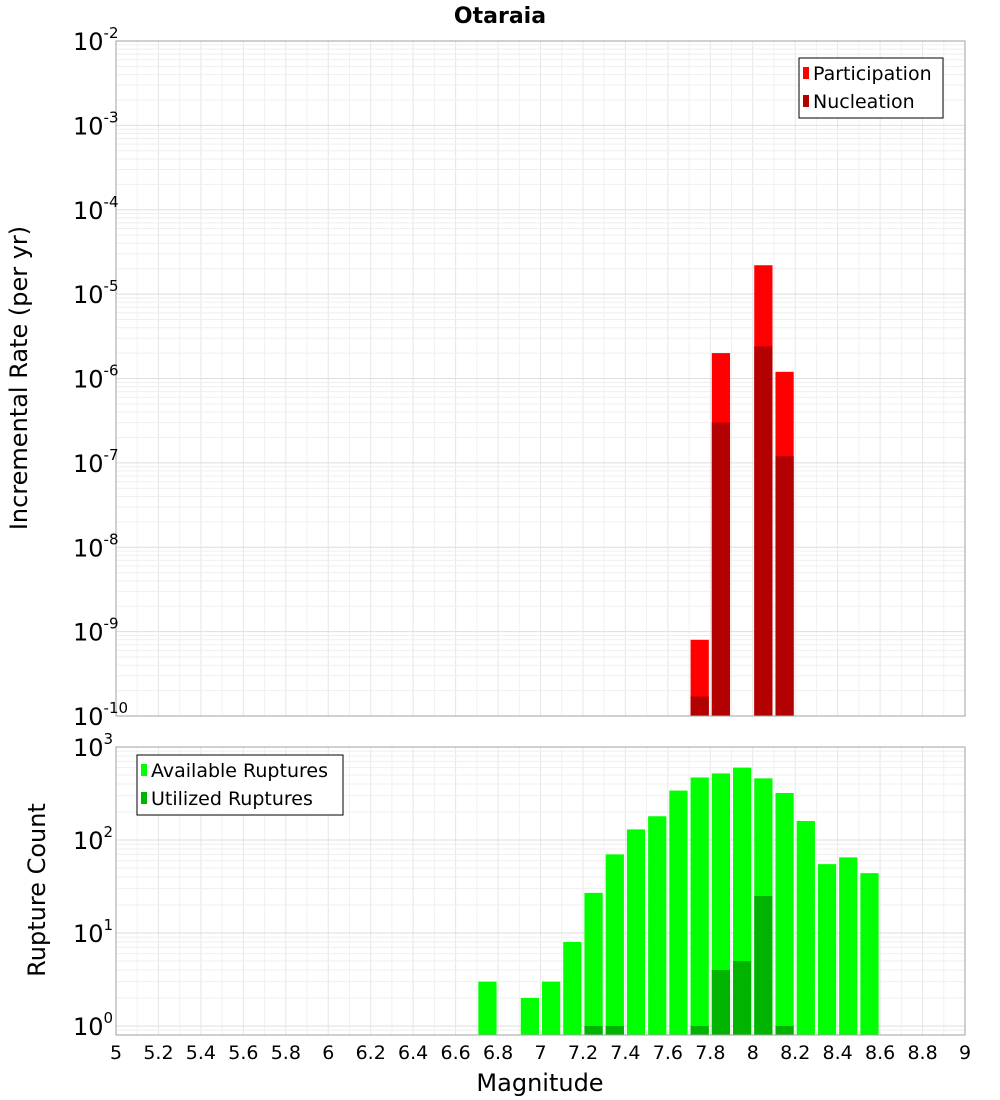  I want to click on x-tick-label: 8.2, so click(795, 1053).